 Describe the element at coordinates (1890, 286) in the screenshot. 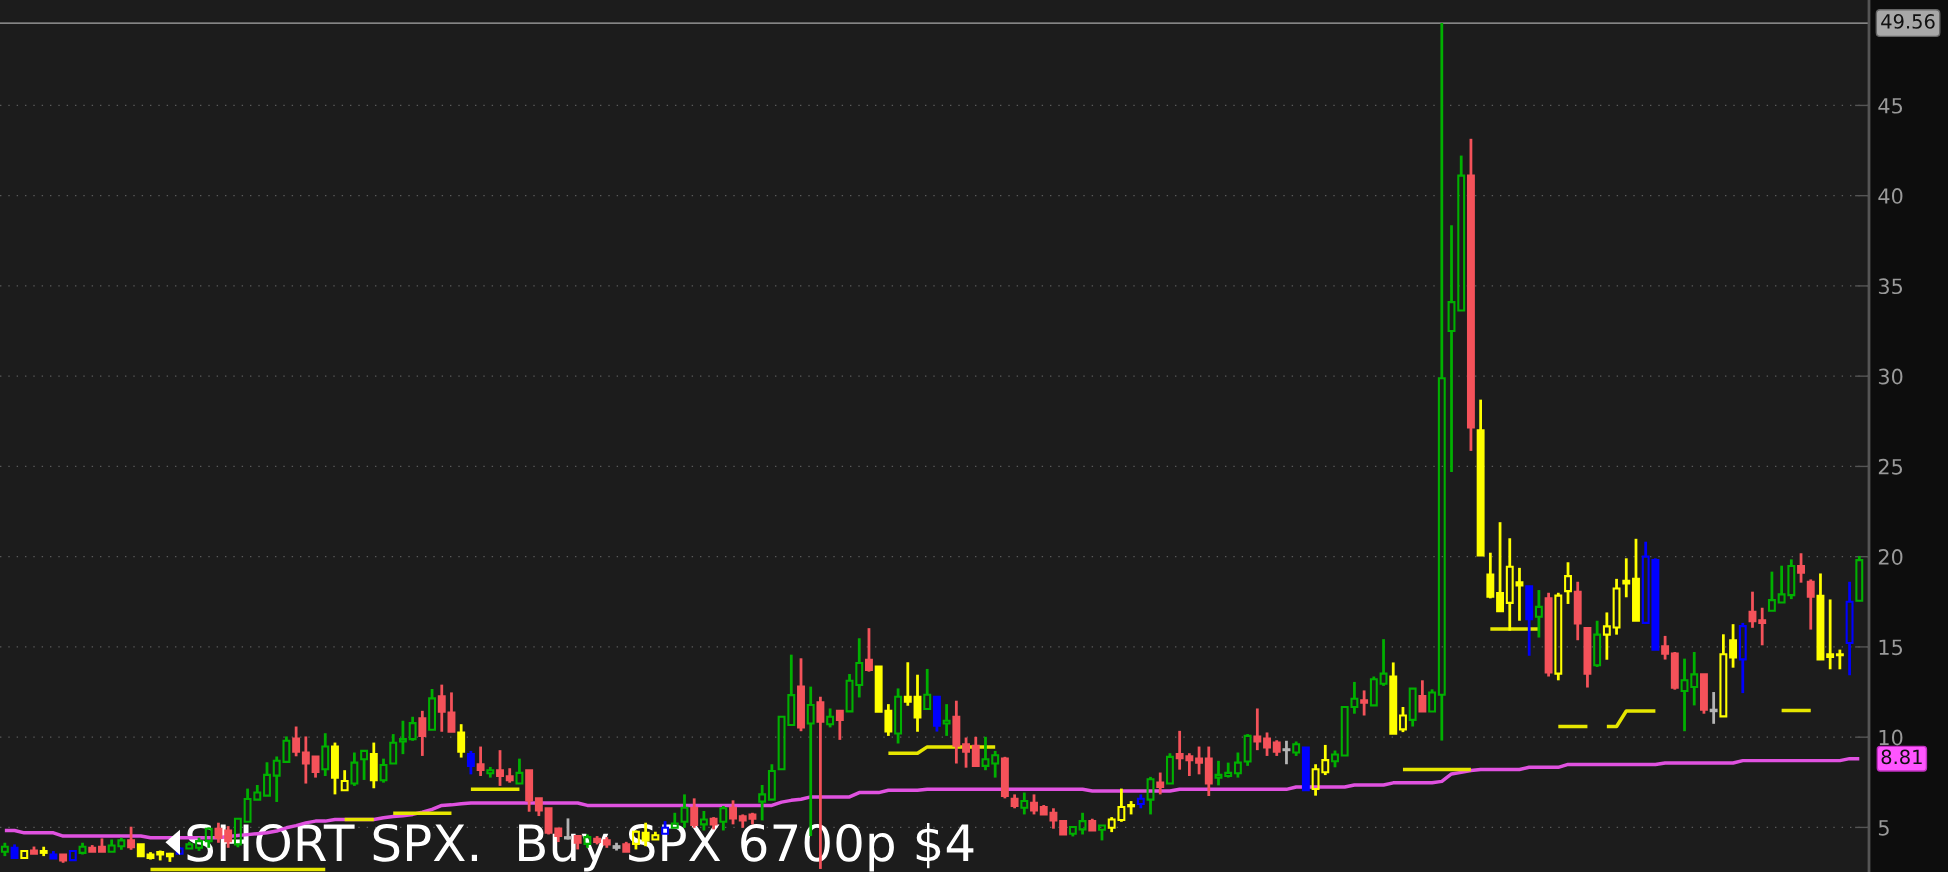

I see `y-tick-label: 35` at that location.